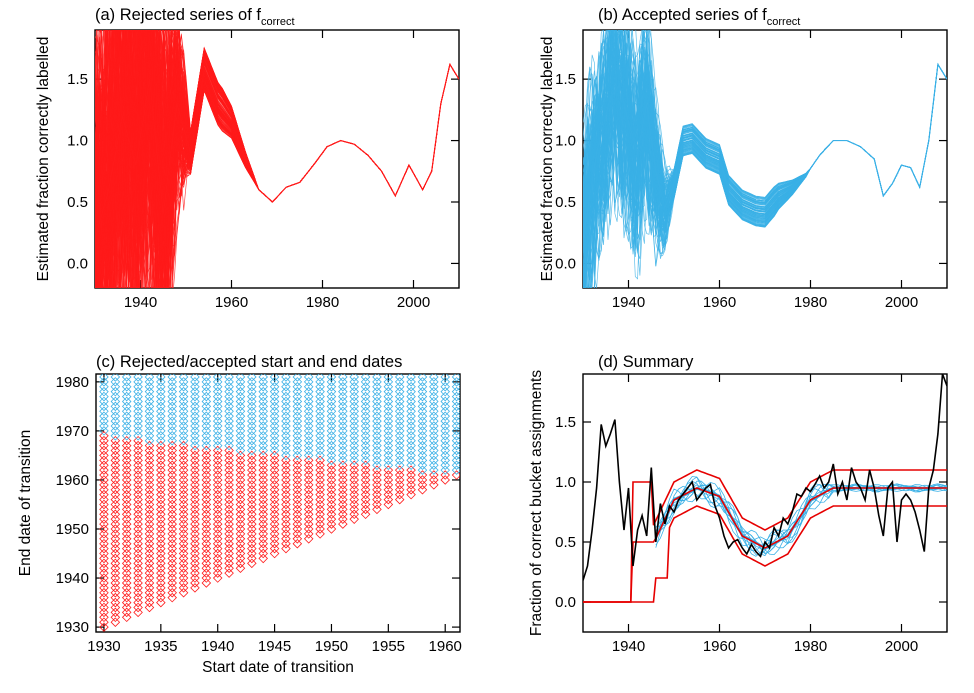  Describe the element at coordinates (901, 302) in the screenshot. I see `x-tick-label: 2000` at that location.